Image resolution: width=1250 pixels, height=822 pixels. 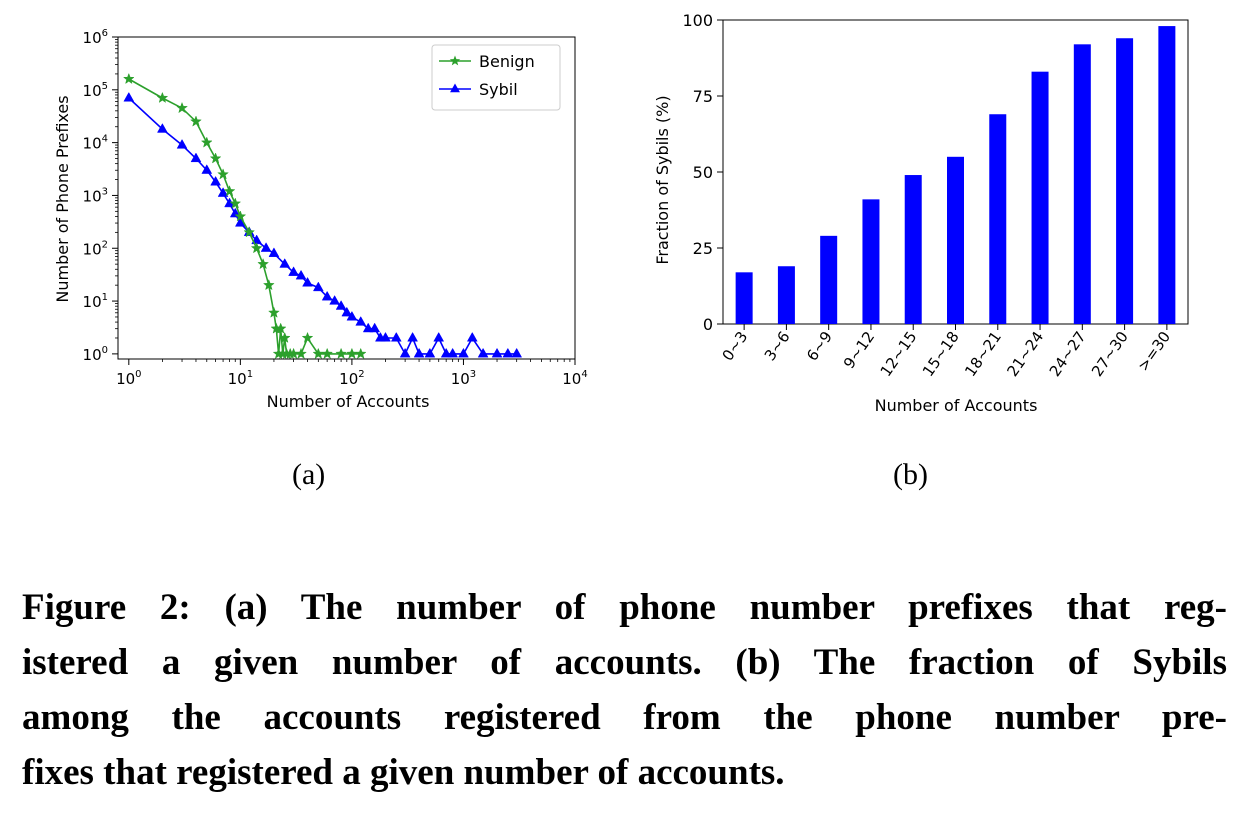 What do you see at coordinates (455, 60) in the screenshot?
I see `chart-a-legend-marker-benign` at bounding box center [455, 60].